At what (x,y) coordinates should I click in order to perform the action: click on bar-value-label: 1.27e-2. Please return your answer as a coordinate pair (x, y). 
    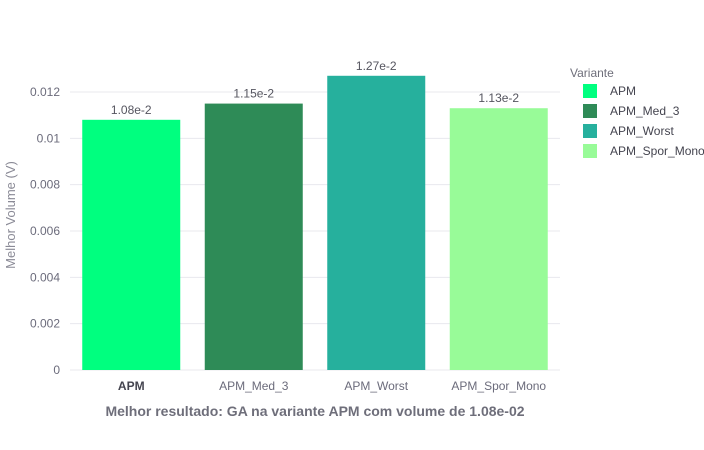
    Looking at the image, I should click on (376, 66).